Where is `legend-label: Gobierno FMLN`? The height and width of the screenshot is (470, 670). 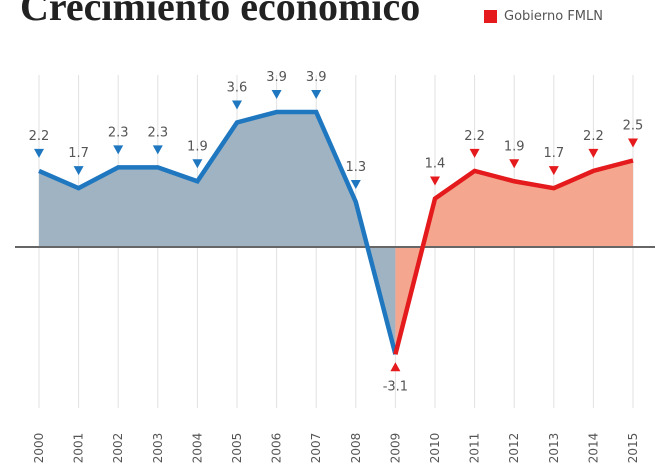
legend-label: Gobierno FMLN is located at coordinates (553, 16).